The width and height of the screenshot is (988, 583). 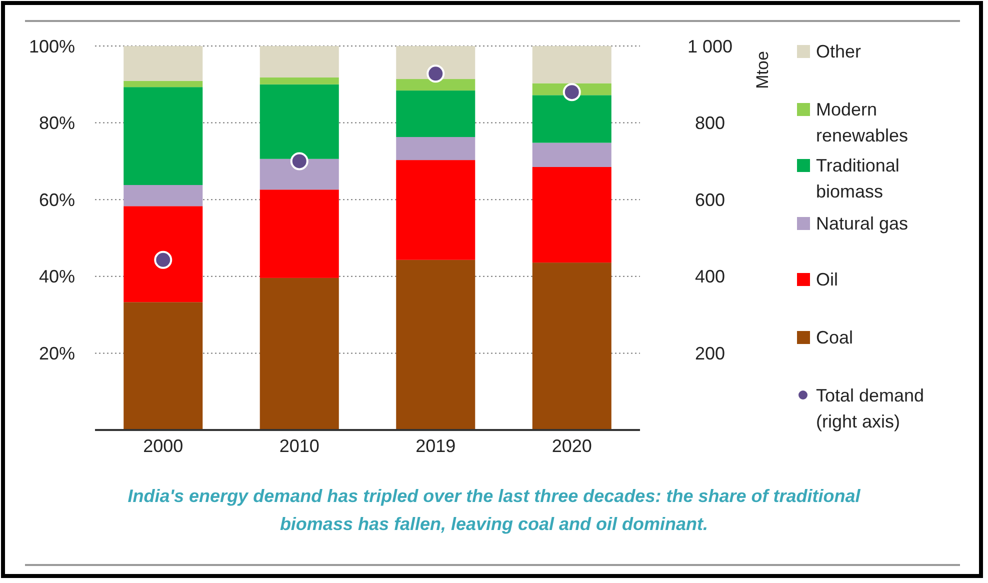 What do you see at coordinates (835, 337) in the screenshot?
I see `legend-label: Coal` at bounding box center [835, 337].